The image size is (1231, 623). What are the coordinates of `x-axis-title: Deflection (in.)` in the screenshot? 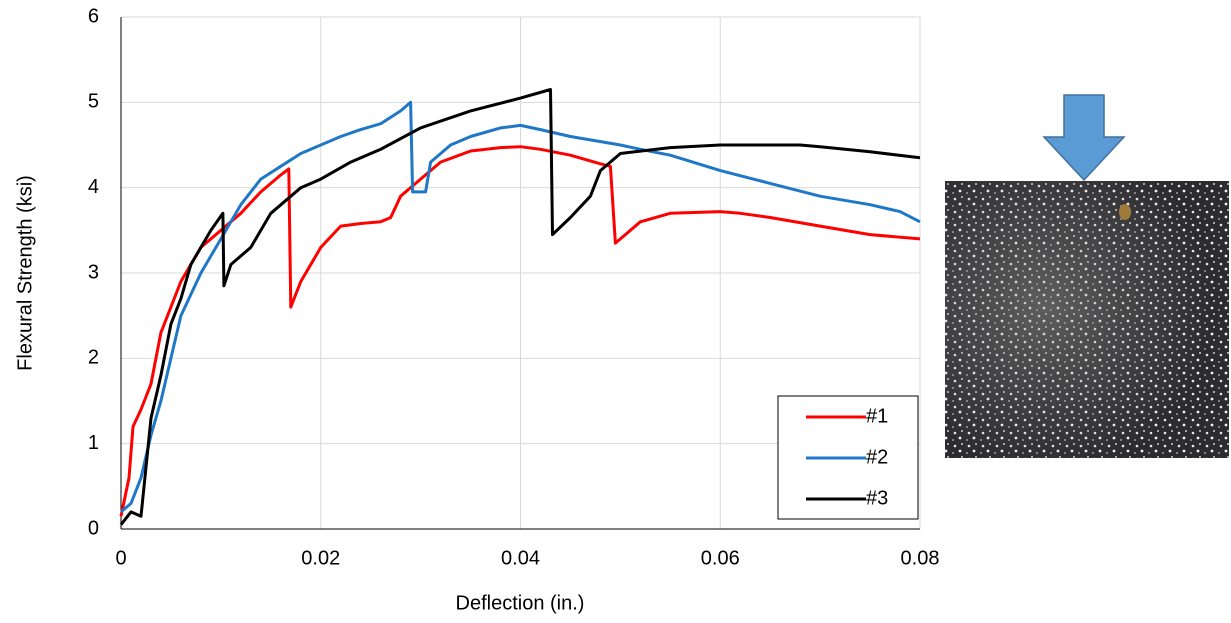 It's located at (520, 603).